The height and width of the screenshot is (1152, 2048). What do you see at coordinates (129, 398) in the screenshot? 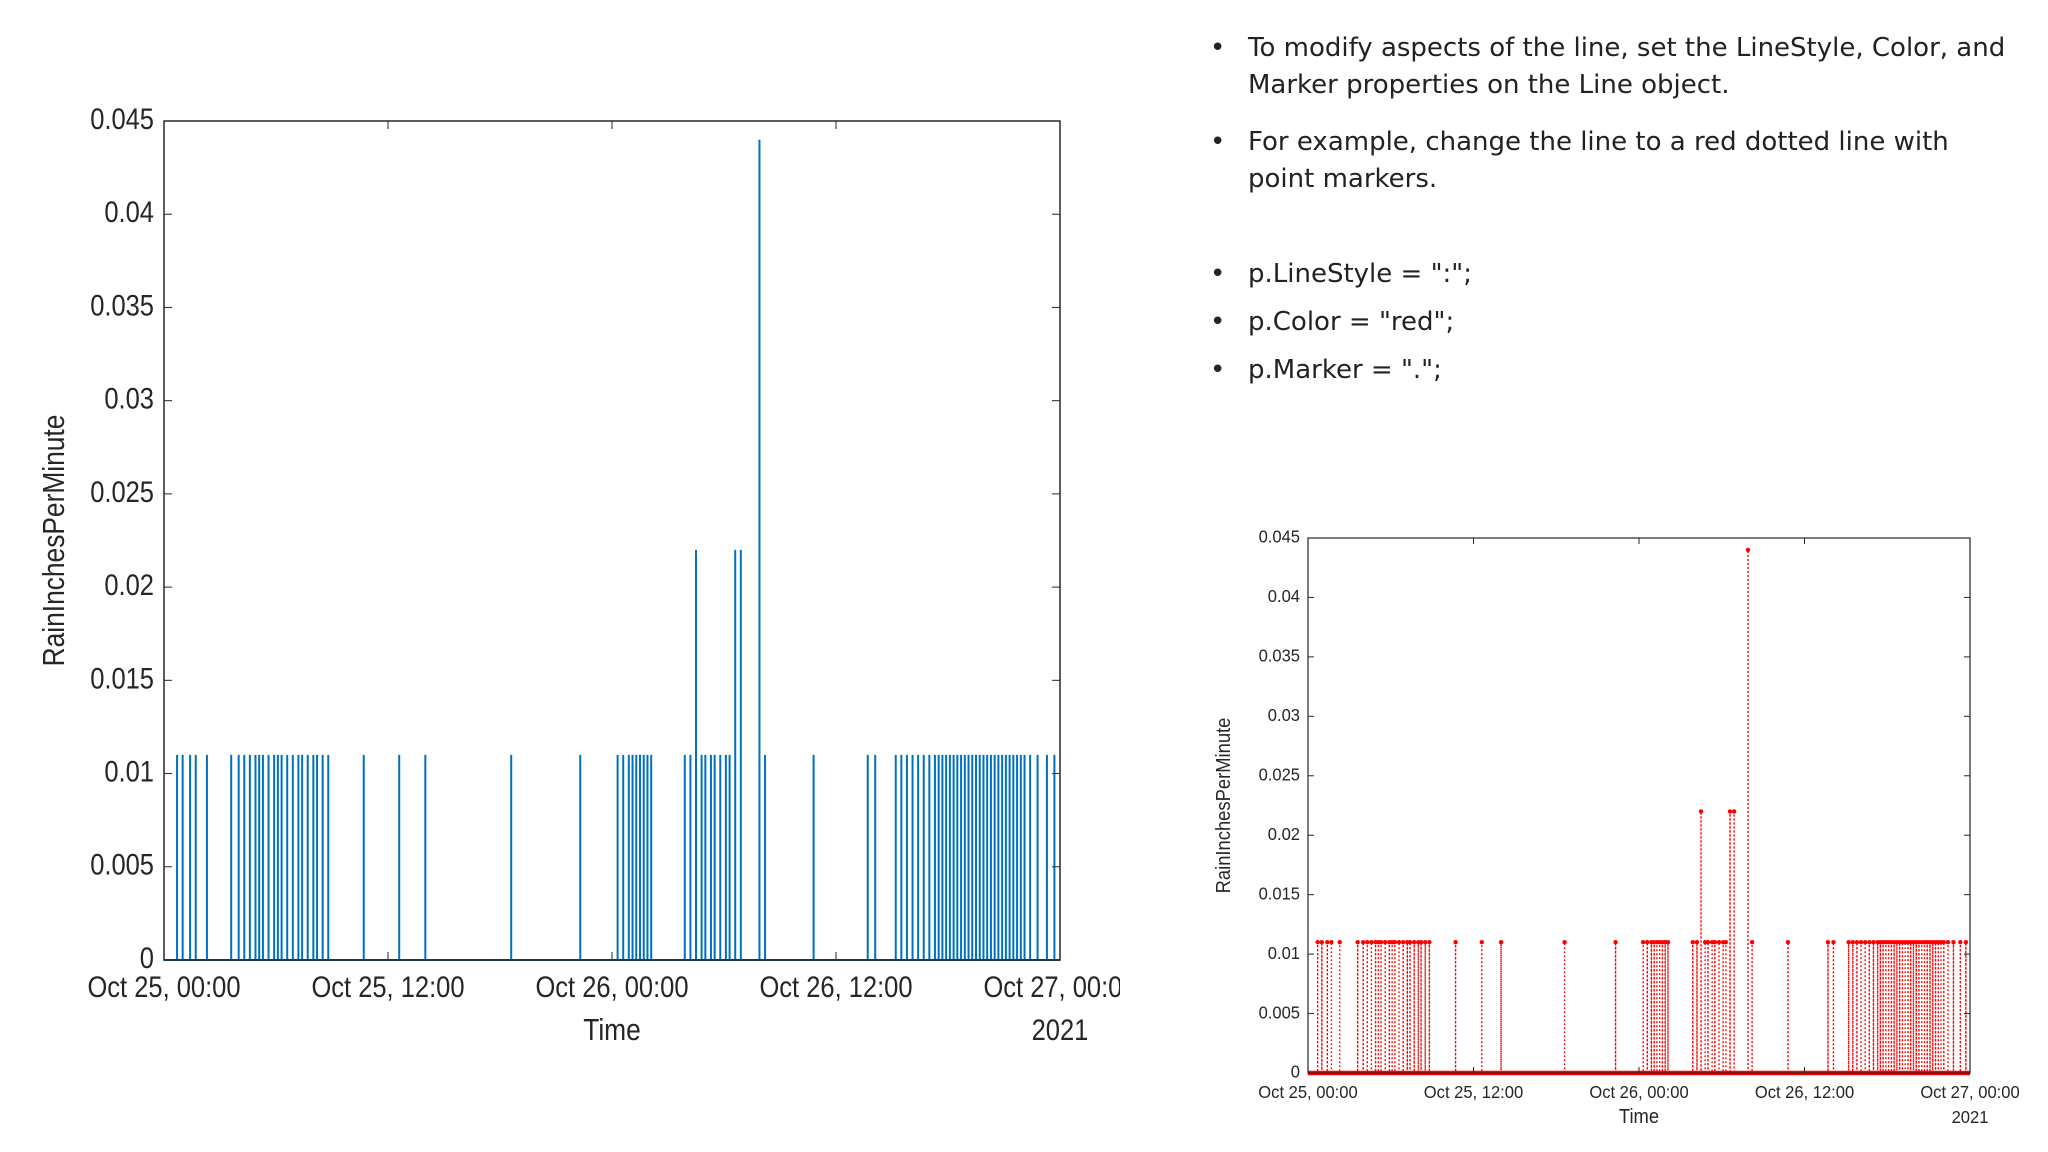
I see `y-tick-label: 0.03` at bounding box center [129, 398].